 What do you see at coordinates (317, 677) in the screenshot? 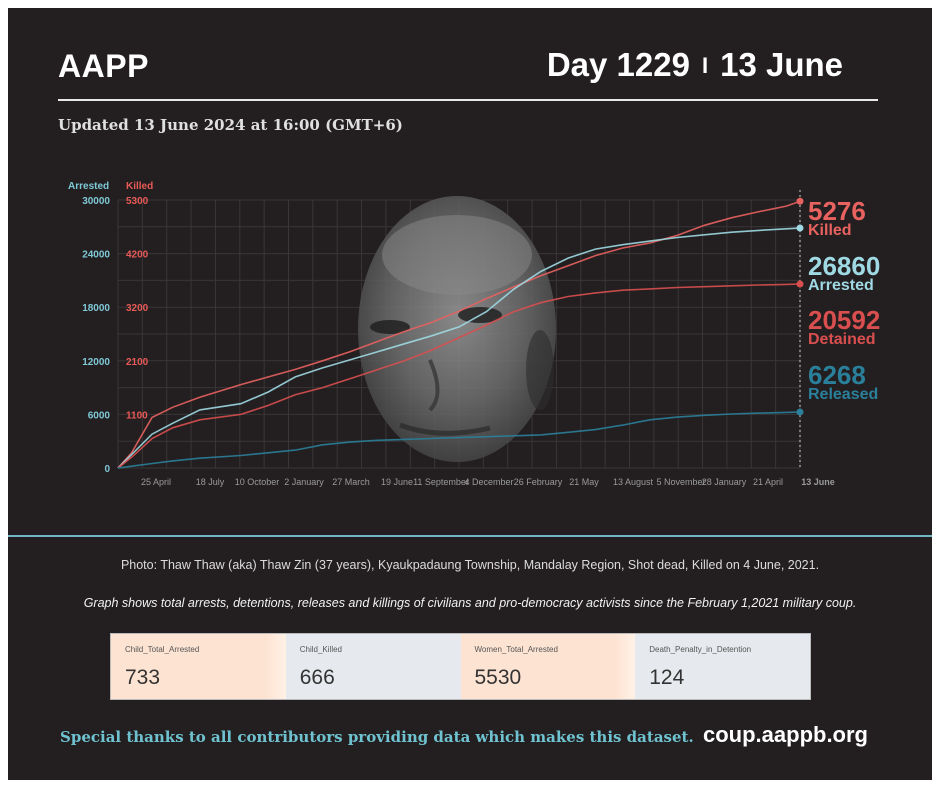
I see `stat-card-value: 666` at bounding box center [317, 677].